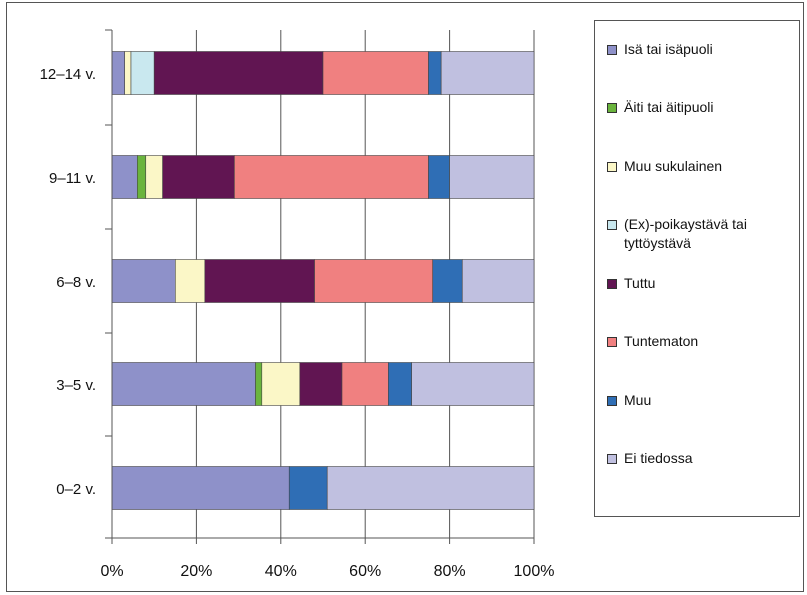 The height and width of the screenshot is (595, 807). I want to click on legend-item: Tuttu, so click(700, 283).